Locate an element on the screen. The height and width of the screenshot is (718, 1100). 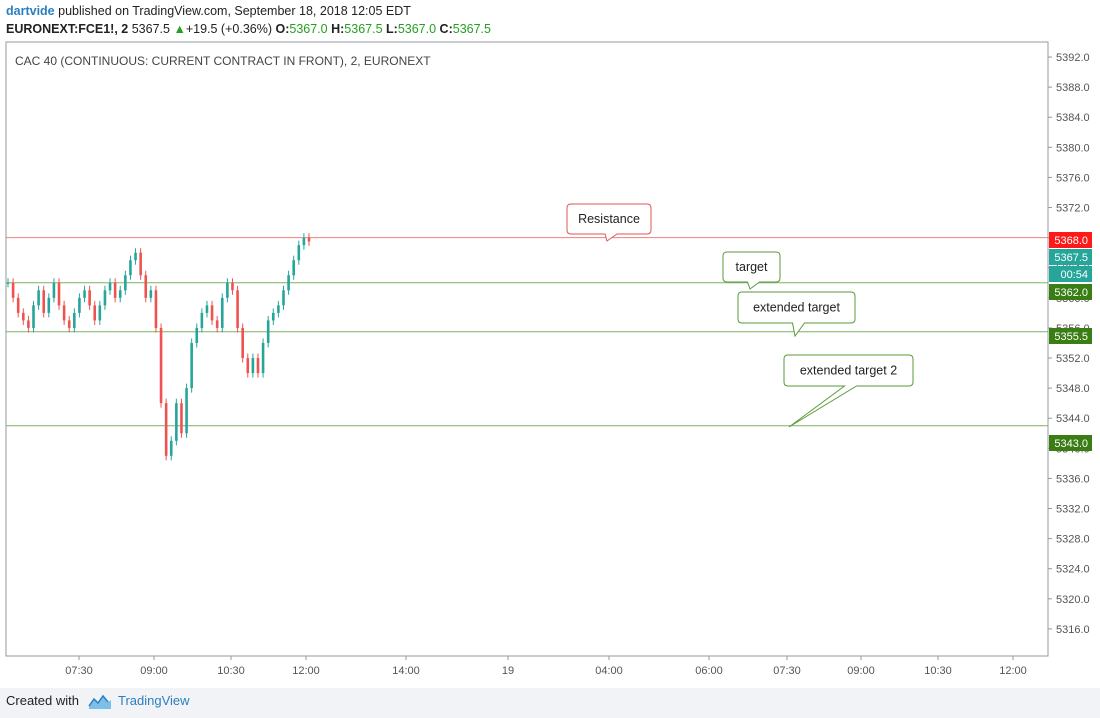
high-value: 5367.5 is located at coordinates (363, 29).